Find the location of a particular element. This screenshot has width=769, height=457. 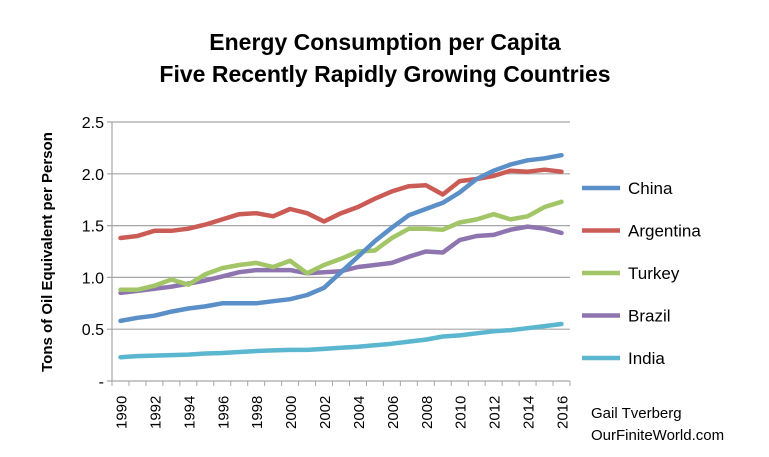

y-tick-label: 0.5 is located at coordinates (93, 330).